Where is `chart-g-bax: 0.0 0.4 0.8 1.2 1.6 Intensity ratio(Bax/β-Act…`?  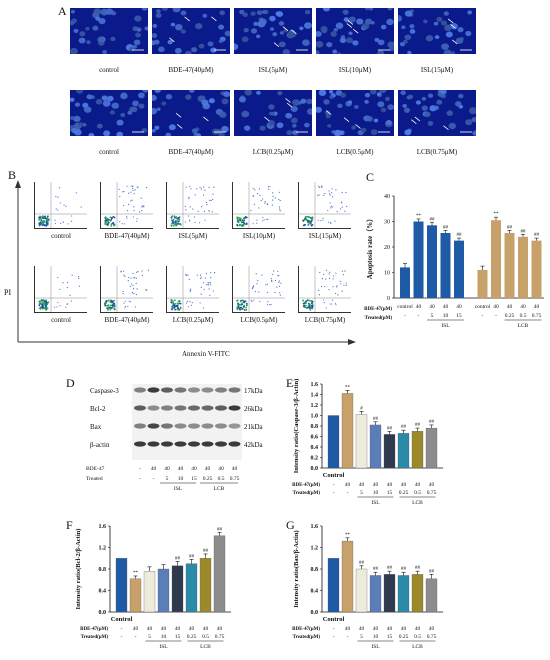 chart-g-bax: 0.0 0.4 0.8 1.2 1.6 Intensity ratio(Bax/β-Act… is located at coordinates (367, 587).